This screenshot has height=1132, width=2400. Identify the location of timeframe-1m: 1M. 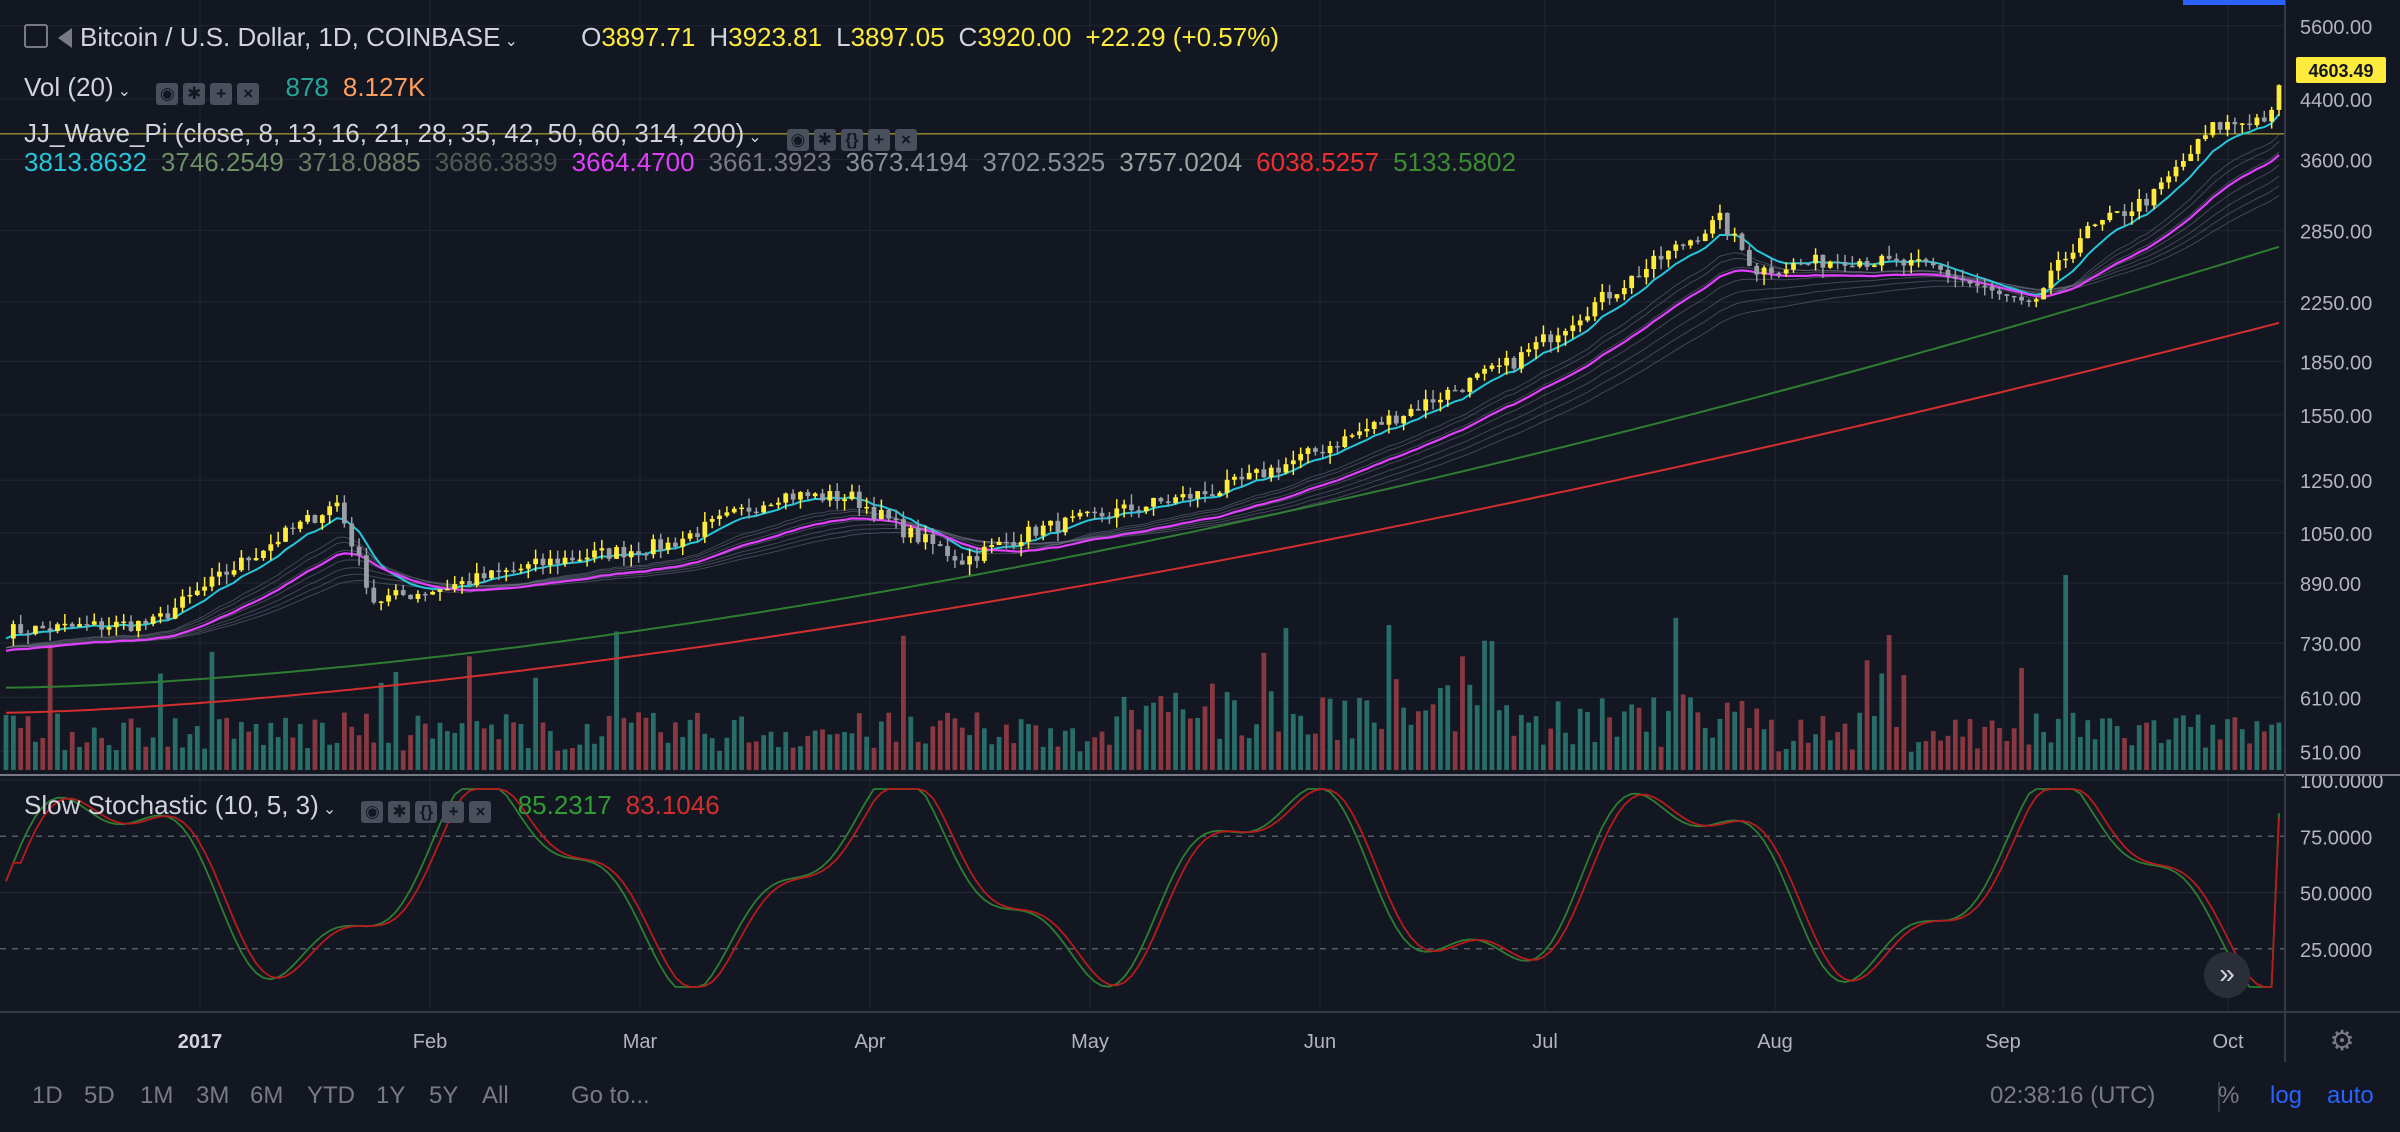
(157, 1095).